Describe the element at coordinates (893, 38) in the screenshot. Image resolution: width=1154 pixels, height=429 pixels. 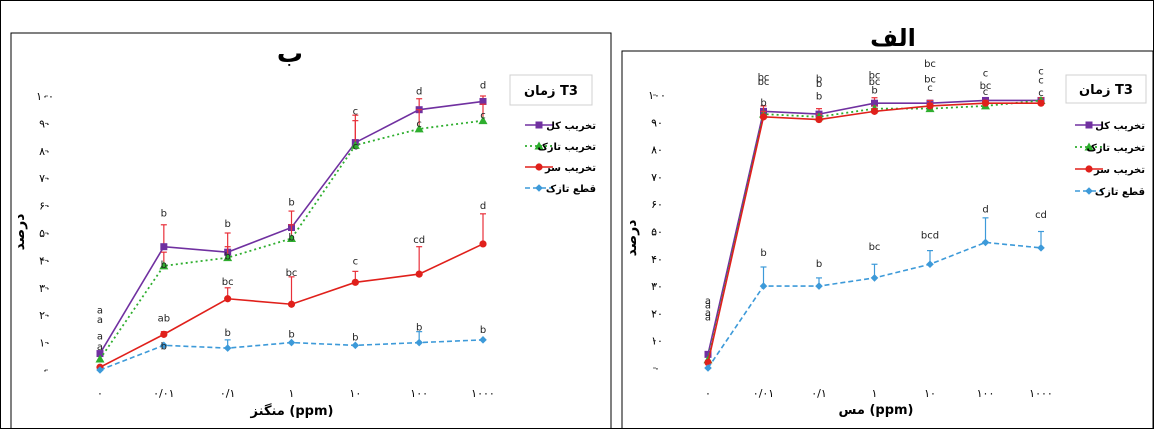
I see `chart-title: الف` at that location.